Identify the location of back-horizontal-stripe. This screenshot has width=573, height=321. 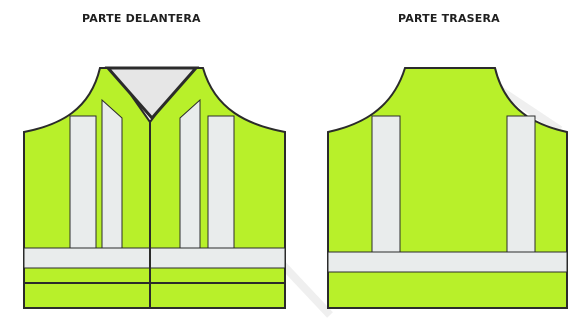
(447, 262).